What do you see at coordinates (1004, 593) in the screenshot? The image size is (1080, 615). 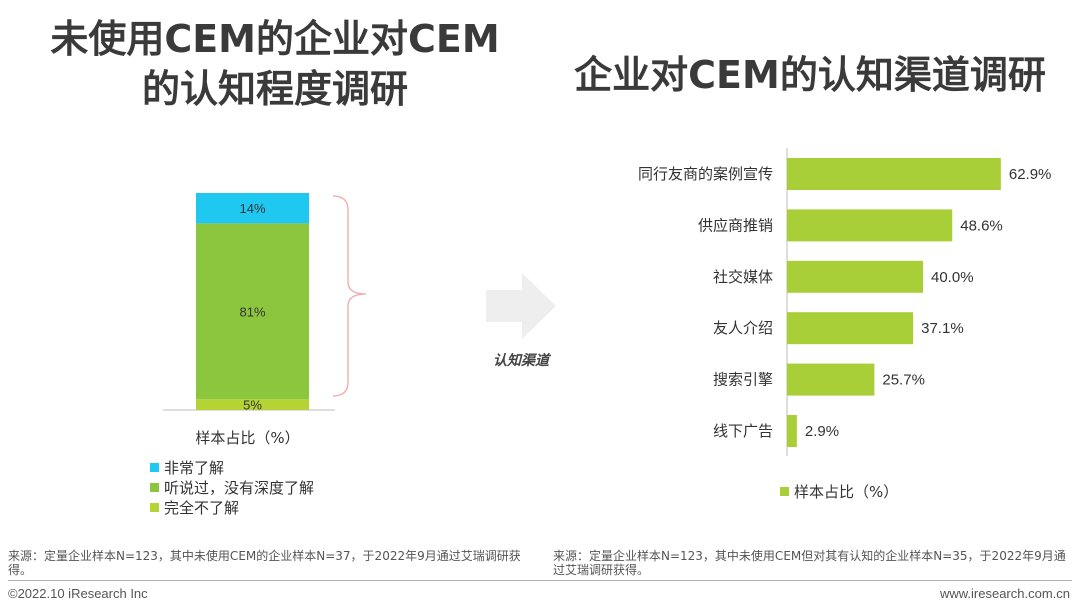 I see `website-link: www.iresearch.com.cn` at bounding box center [1004, 593].